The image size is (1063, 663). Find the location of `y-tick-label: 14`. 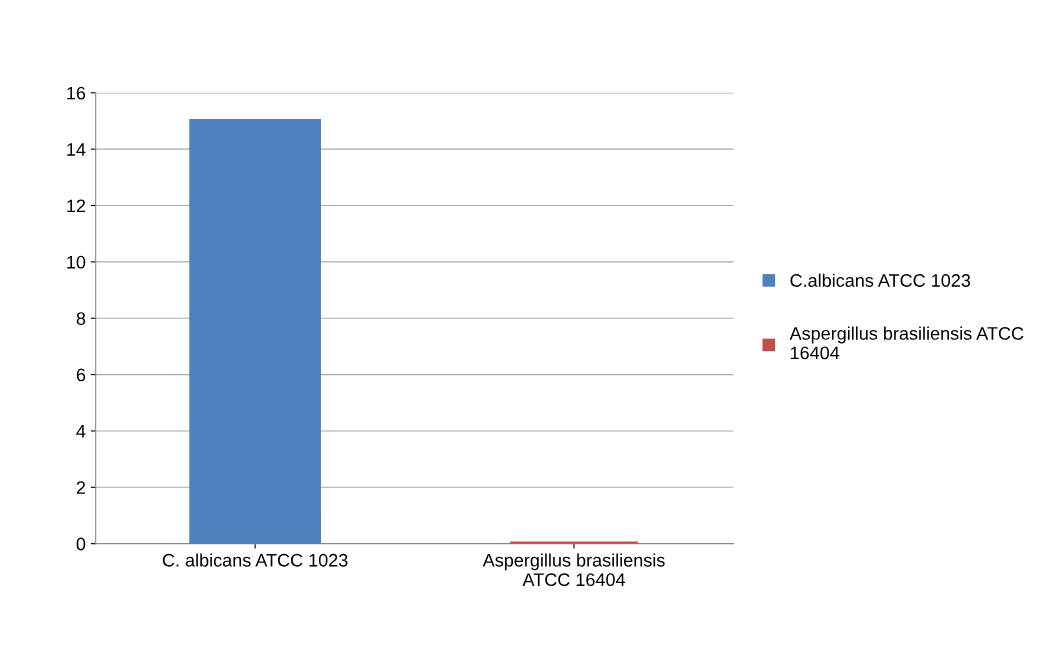

y-tick-label: 14 is located at coordinates (76, 149).